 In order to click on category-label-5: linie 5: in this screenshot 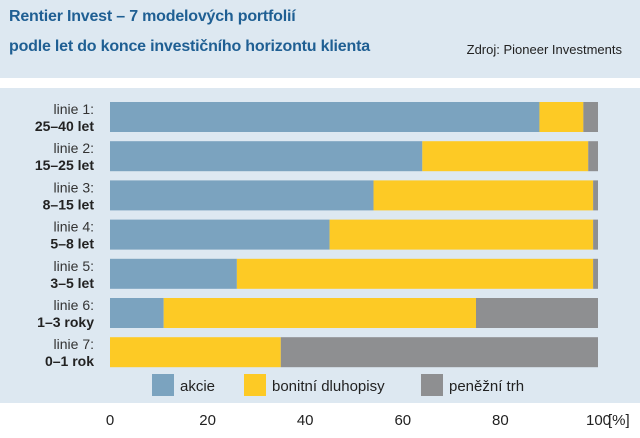, I will do `click(74, 266)`.